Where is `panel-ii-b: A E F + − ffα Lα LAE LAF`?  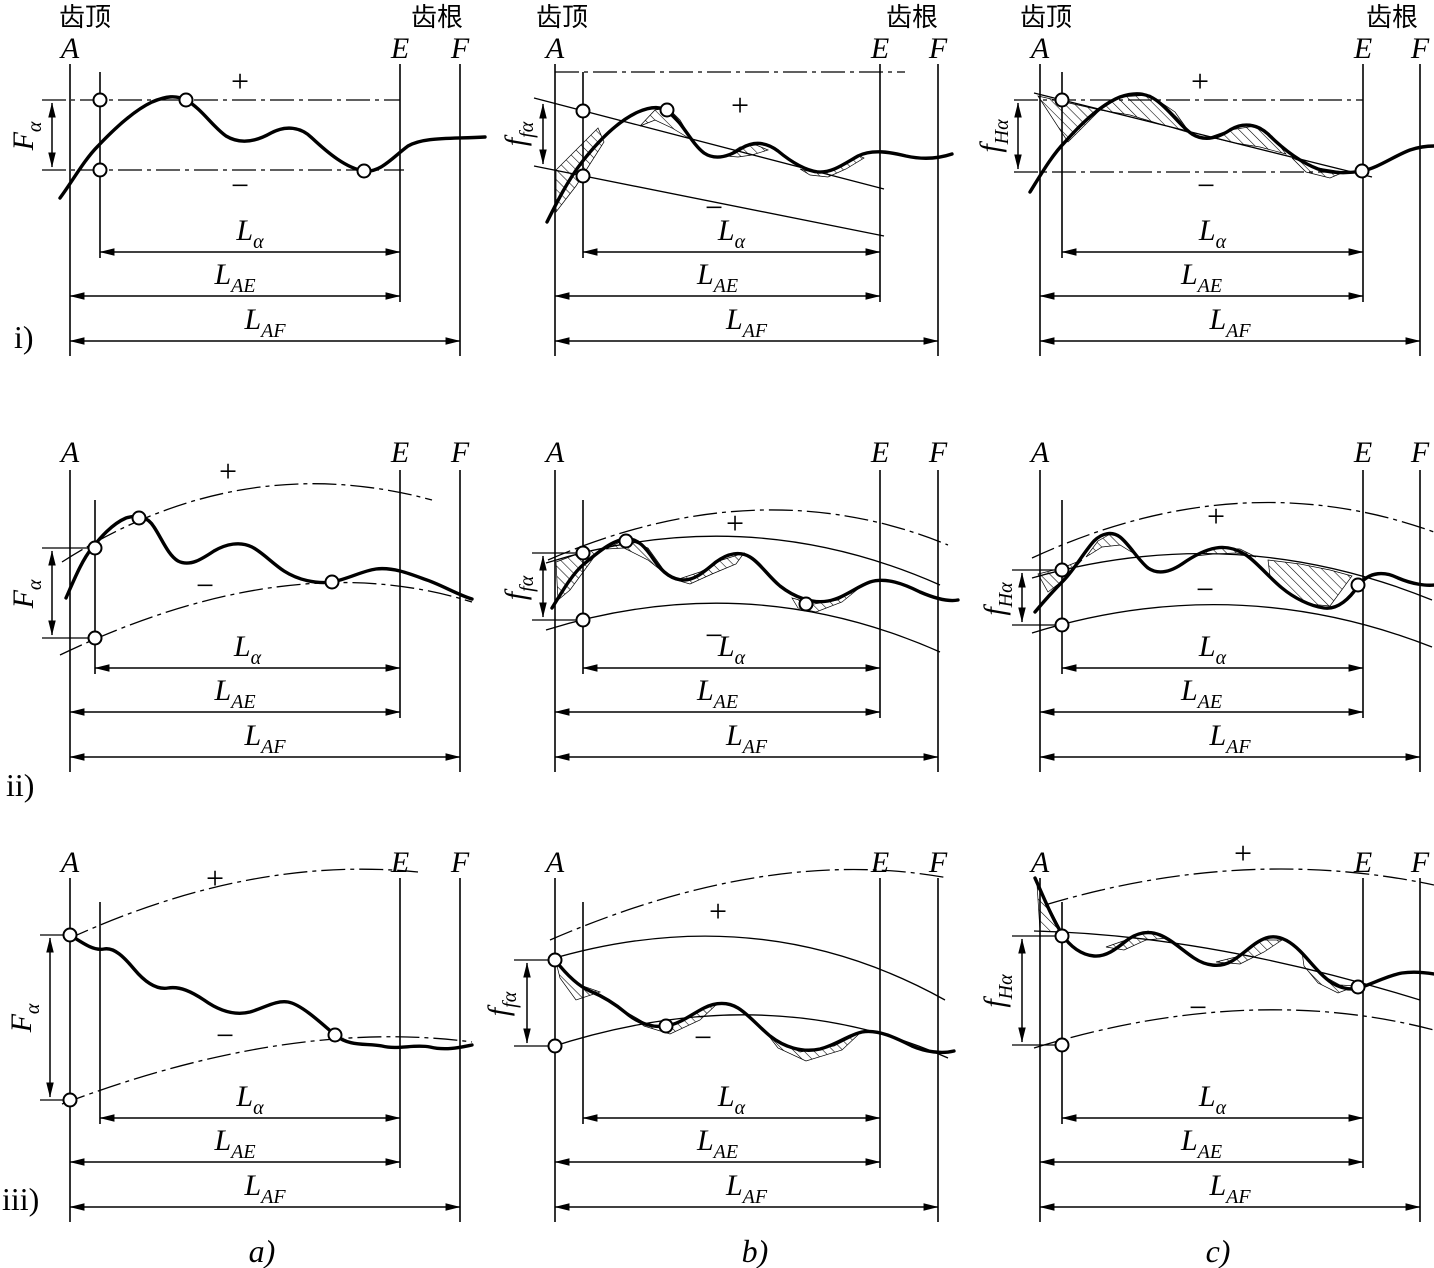 panel-ii-b: A E F + − ffα Lα LAE LAF is located at coordinates (729, 604).